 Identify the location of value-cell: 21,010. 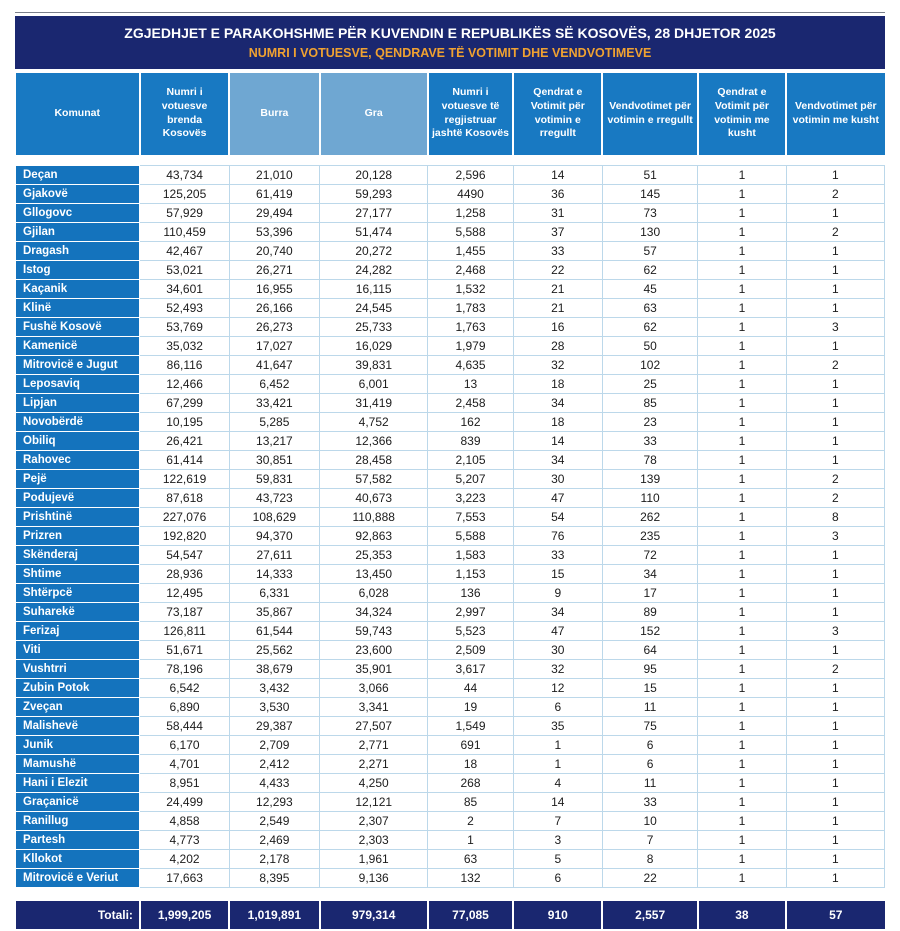
(274, 174).